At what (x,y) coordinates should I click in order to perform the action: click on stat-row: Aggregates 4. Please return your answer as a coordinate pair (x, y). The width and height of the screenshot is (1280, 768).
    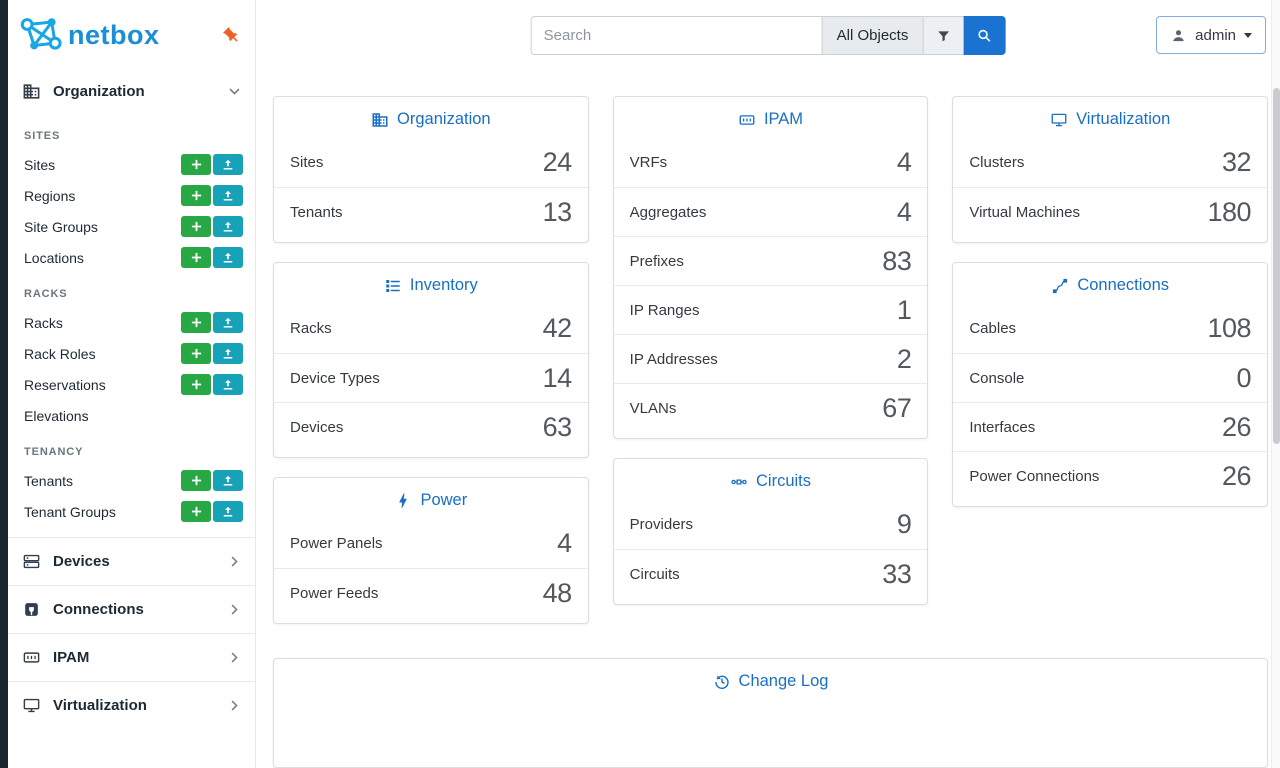
    Looking at the image, I should click on (770, 211).